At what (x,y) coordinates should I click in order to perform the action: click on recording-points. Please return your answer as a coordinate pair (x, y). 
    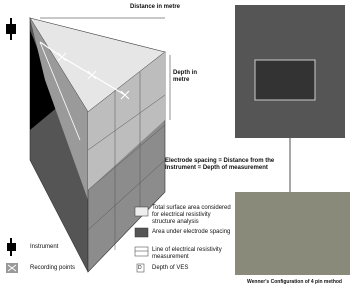
    Looking at the image, I should click on (93, 76).